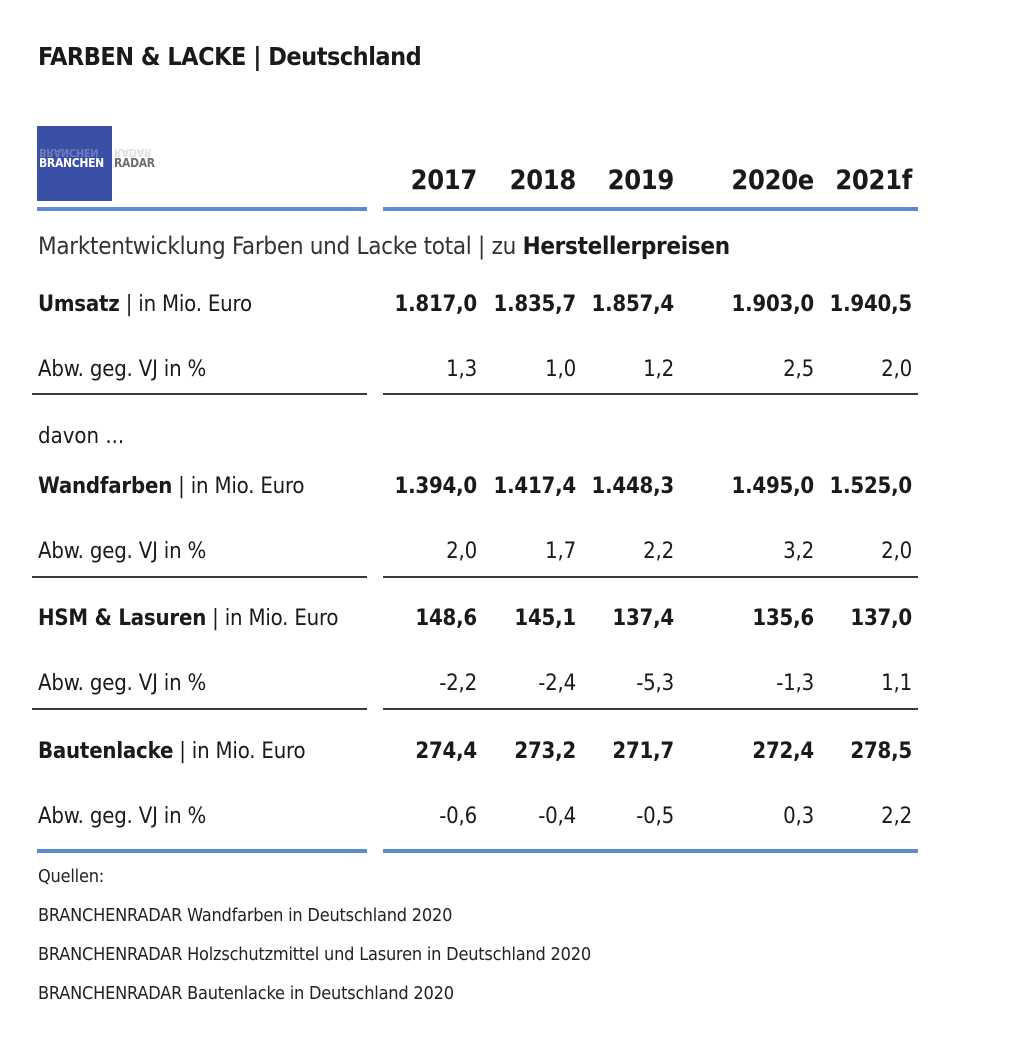 Image resolution: width=1024 pixels, height=1051 pixels. What do you see at coordinates (783, 618) in the screenshot?
I see `value-cell: 135,6` at bounding box center [783, 618].